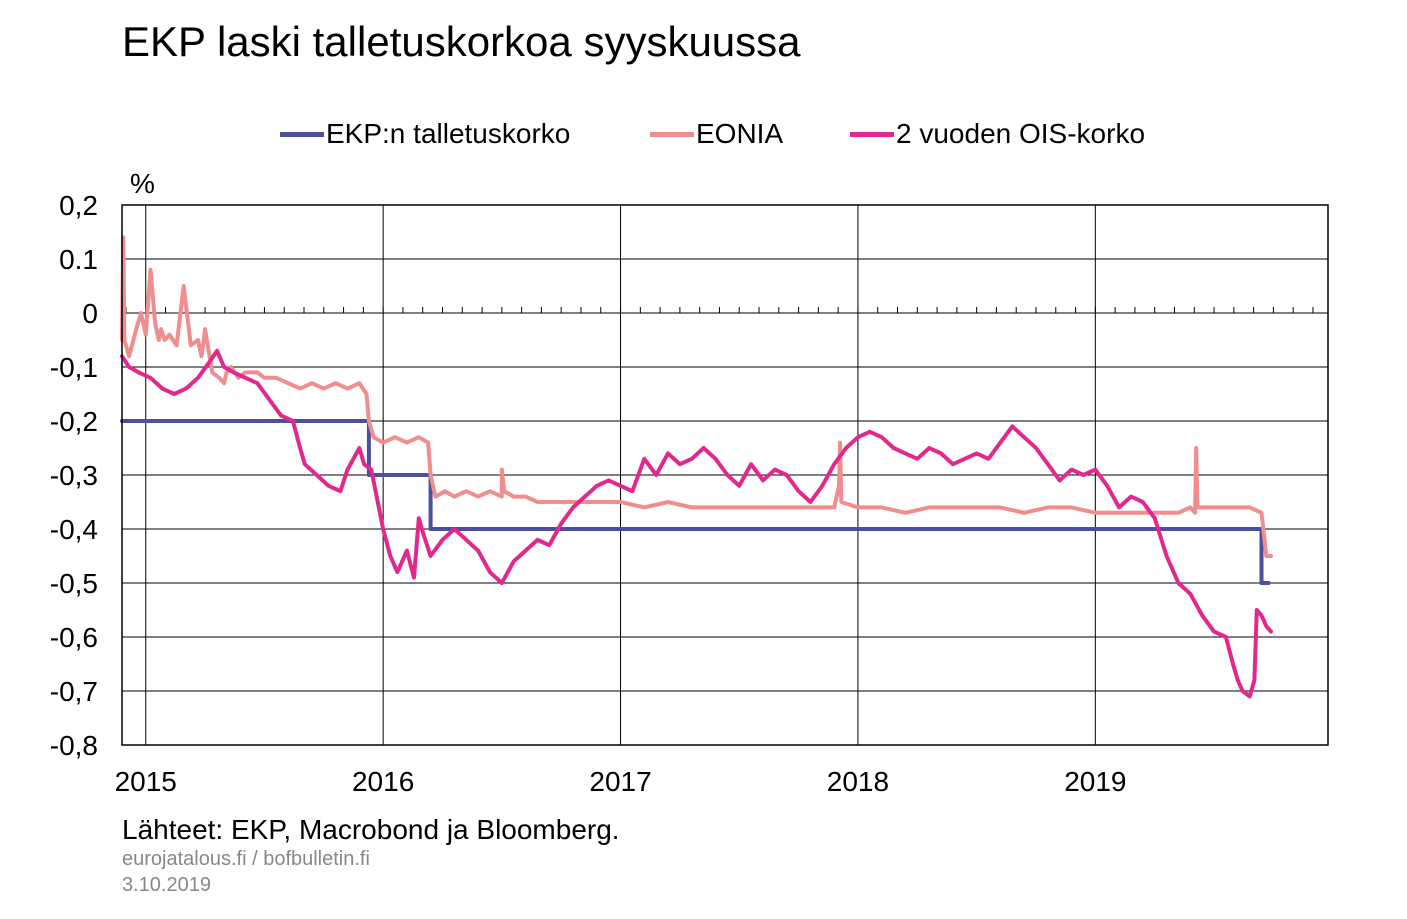 Image resolution: width=1407 pixels, height=919 pixels. What do you see at coordinates (74, 529) in the screenshot?
I see `y-tick-label: -0,4` at bounding box center [74, 529].